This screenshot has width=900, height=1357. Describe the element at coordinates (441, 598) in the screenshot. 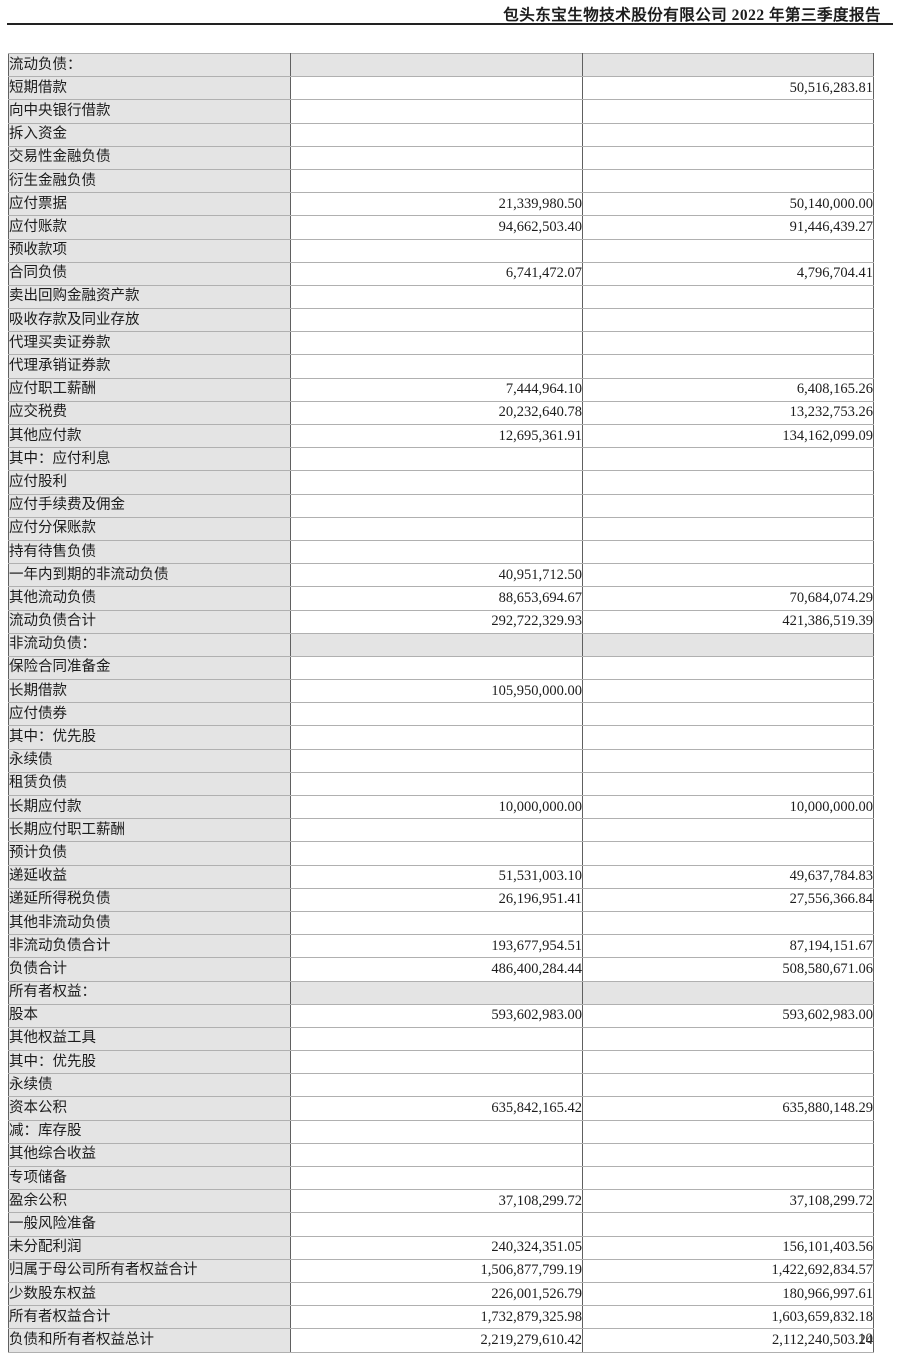

I see `table-row: 其他流动负债 88,653,694.67 70,684,074.29` at that location.